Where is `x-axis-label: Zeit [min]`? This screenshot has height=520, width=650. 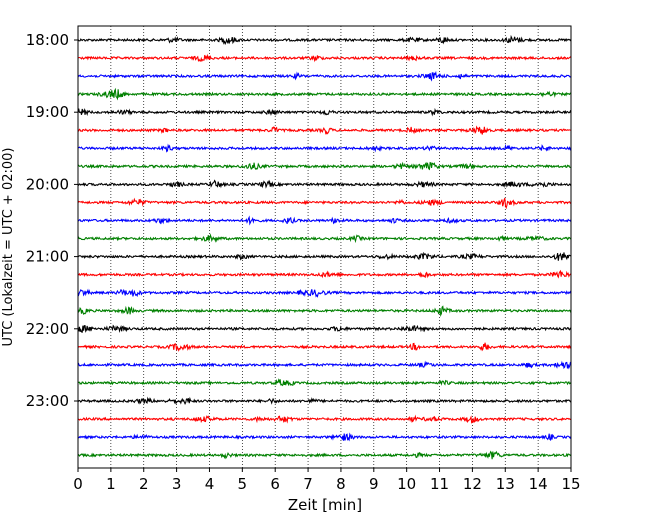 x-axis-label: Zeit [min] is located at coordinates (325, 505).